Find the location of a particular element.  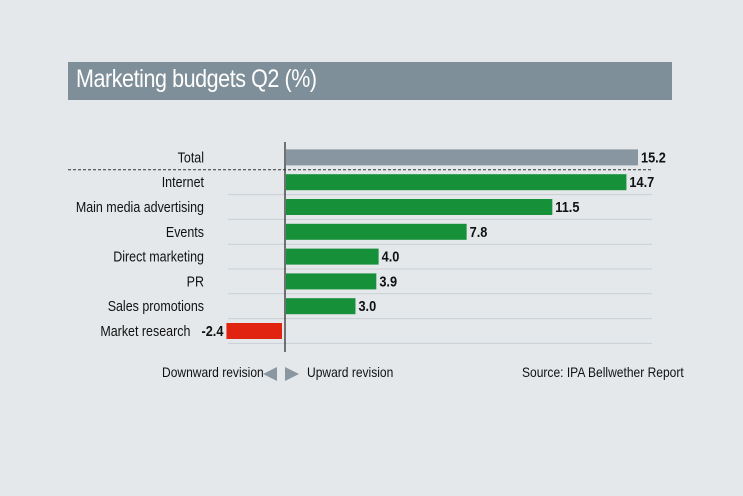

category-label: Market research is located at coordinates (145, 331).